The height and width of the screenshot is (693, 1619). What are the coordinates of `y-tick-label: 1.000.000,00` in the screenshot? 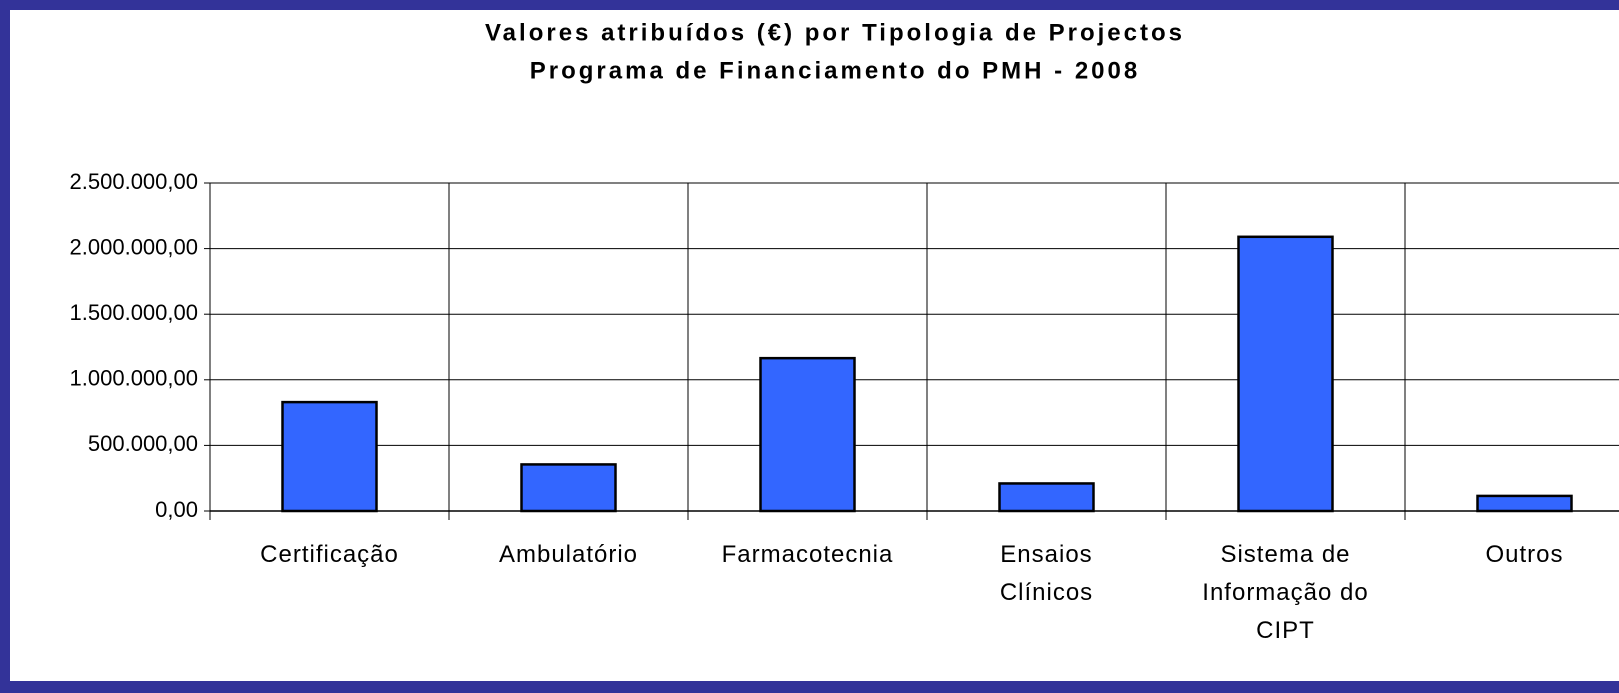 It's located at (134, 378).